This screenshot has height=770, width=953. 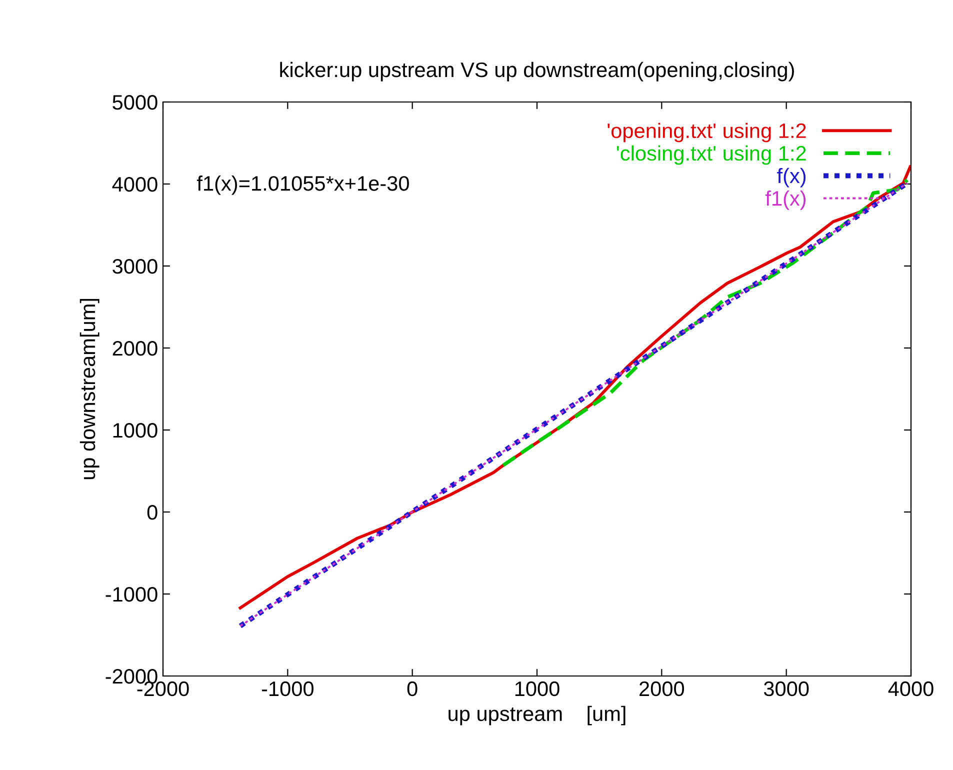 I want to click on legend-label: f(x), so click(x=791, y=178).